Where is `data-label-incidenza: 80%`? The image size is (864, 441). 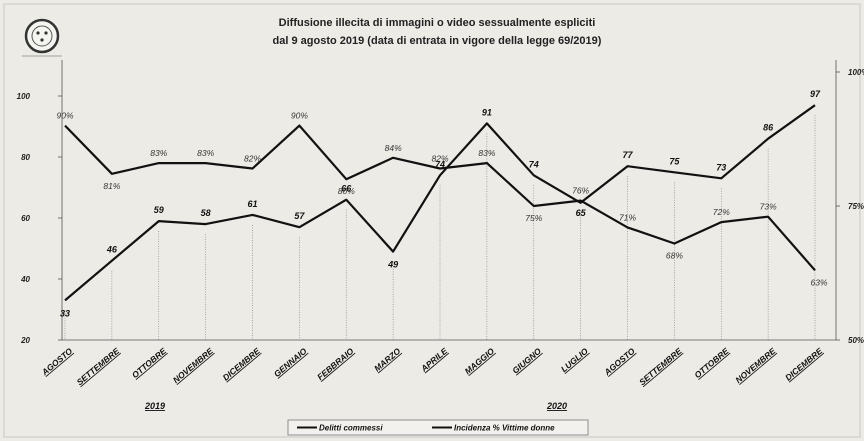 data-label-incidenza: 80% is located at coordinates (346, 191).